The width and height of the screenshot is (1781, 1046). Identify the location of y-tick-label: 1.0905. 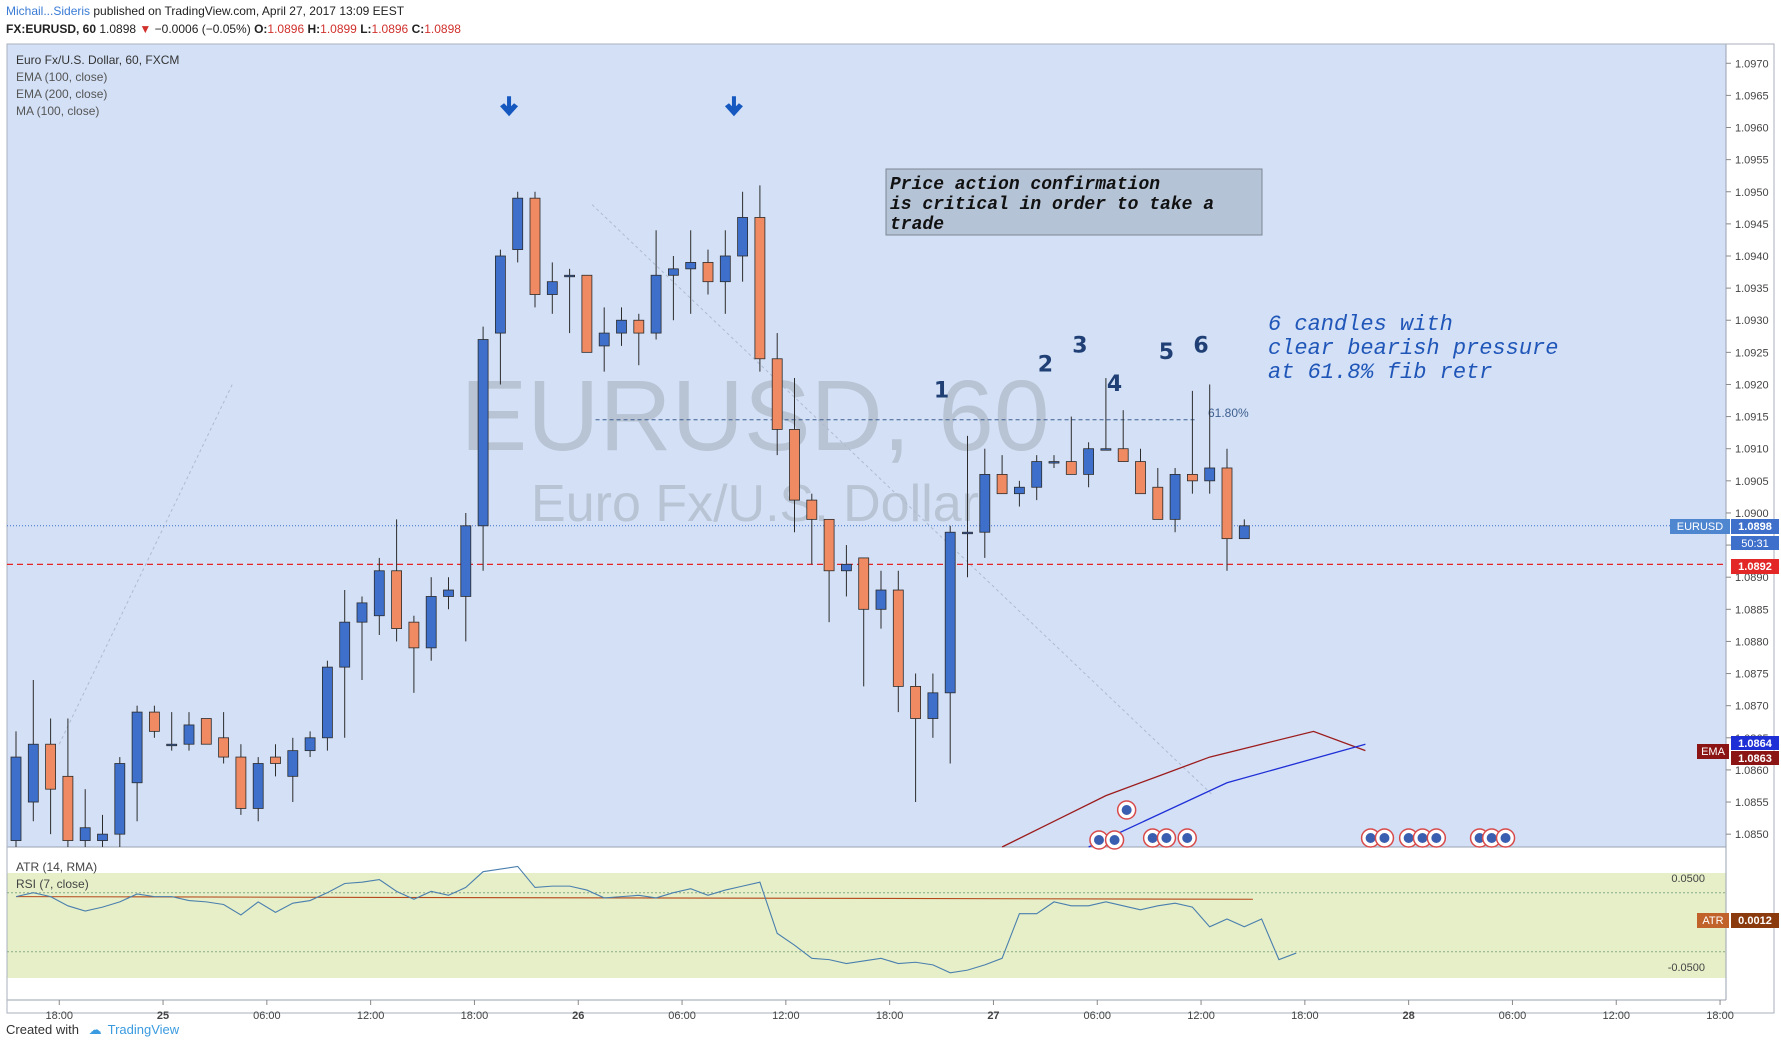
(1752, 482).